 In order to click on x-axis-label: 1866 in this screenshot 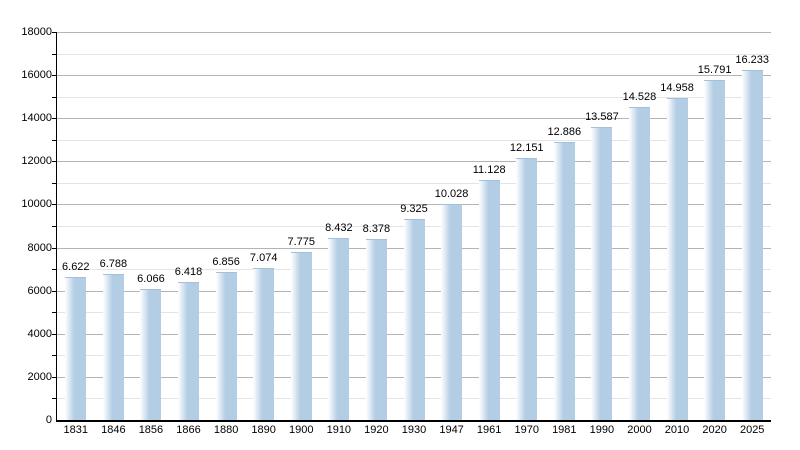, I will do `click(188, 430)`.